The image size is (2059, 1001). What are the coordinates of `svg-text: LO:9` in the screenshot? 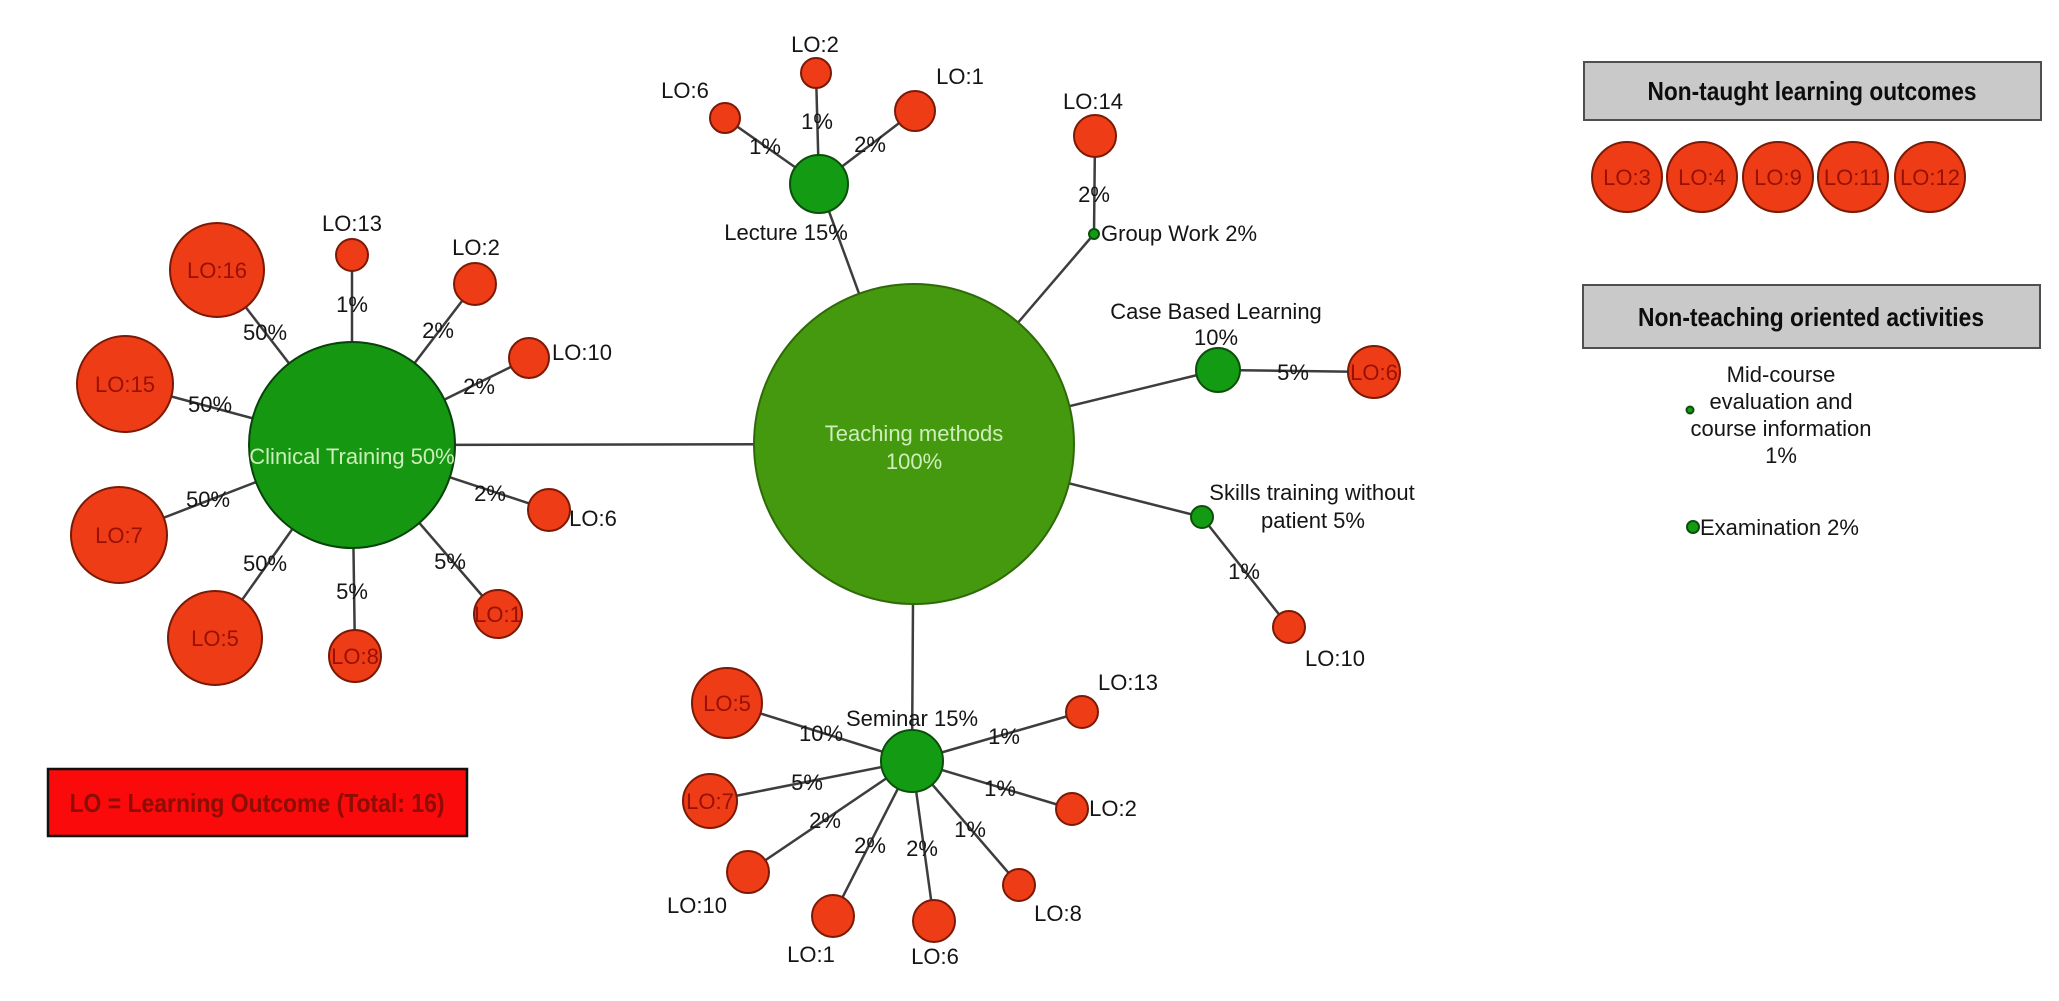 It's located at (1778, 177).